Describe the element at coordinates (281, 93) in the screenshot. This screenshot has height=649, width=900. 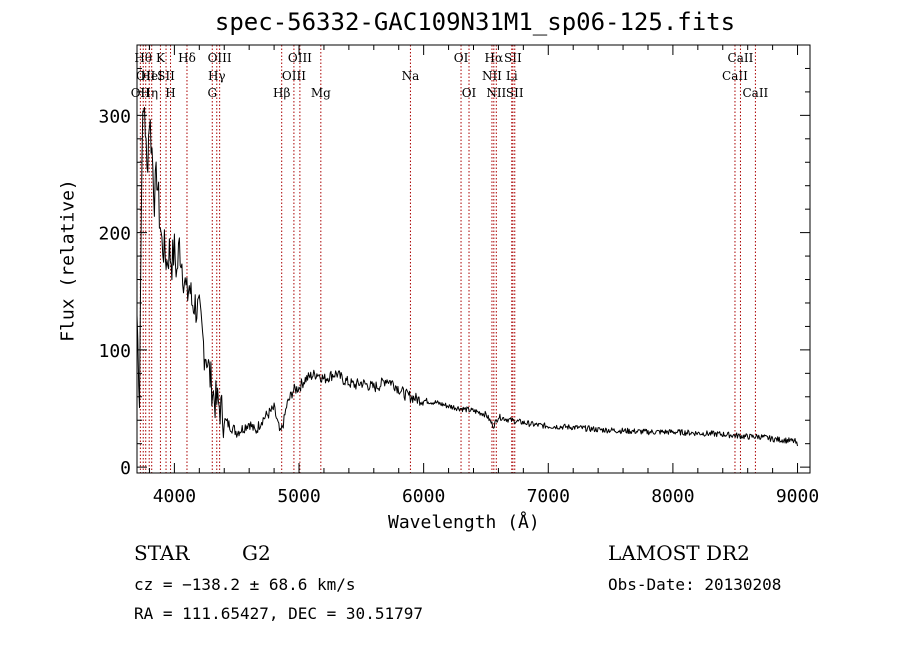
I see `line-label: Hβ` at that location.